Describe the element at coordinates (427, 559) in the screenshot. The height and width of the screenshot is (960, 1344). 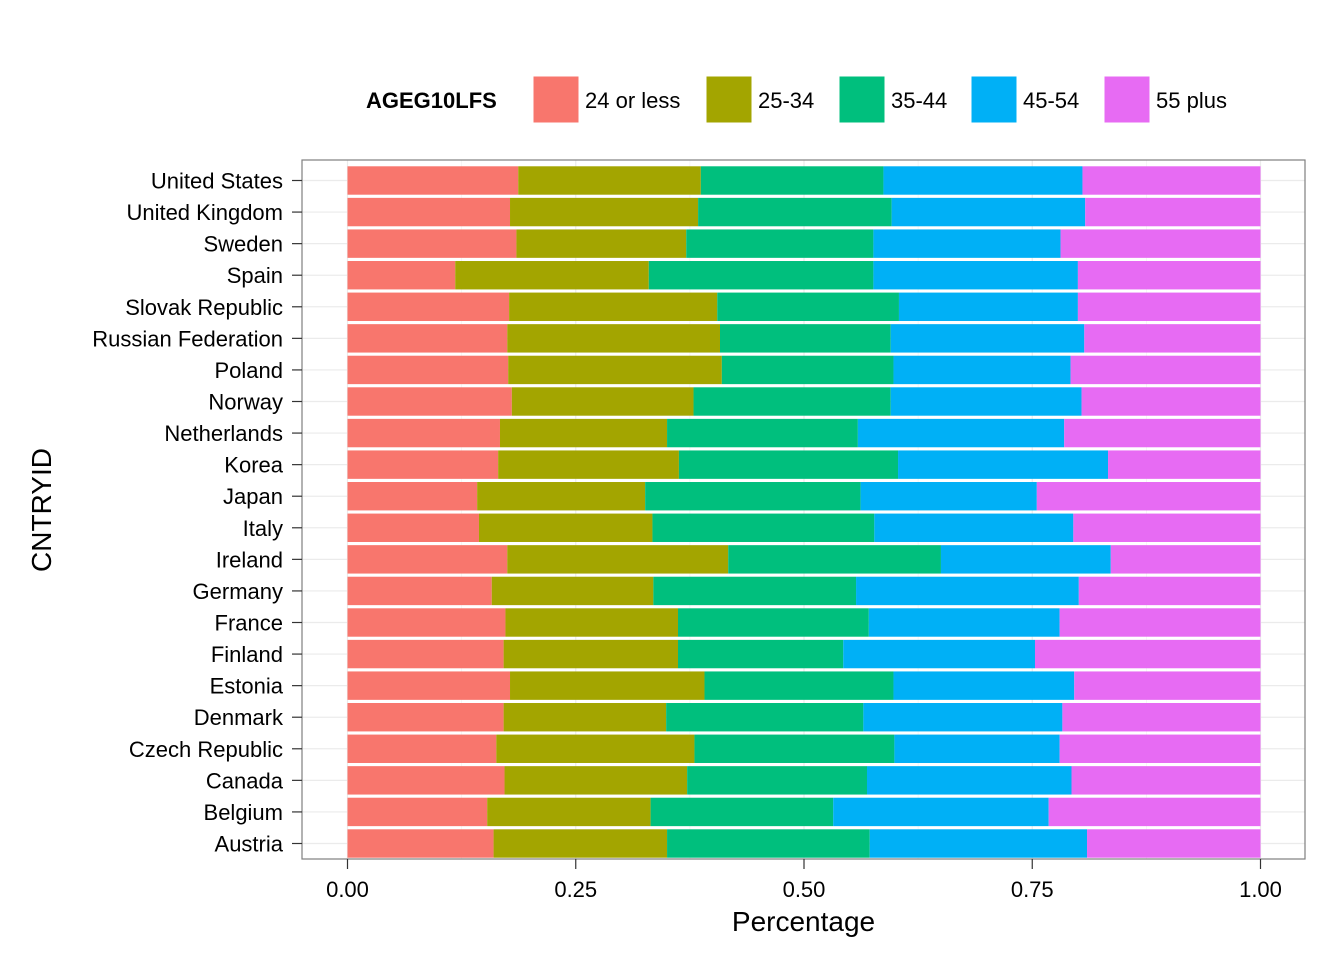
I see `bar-segment-ireland-24-or-less` at that location.